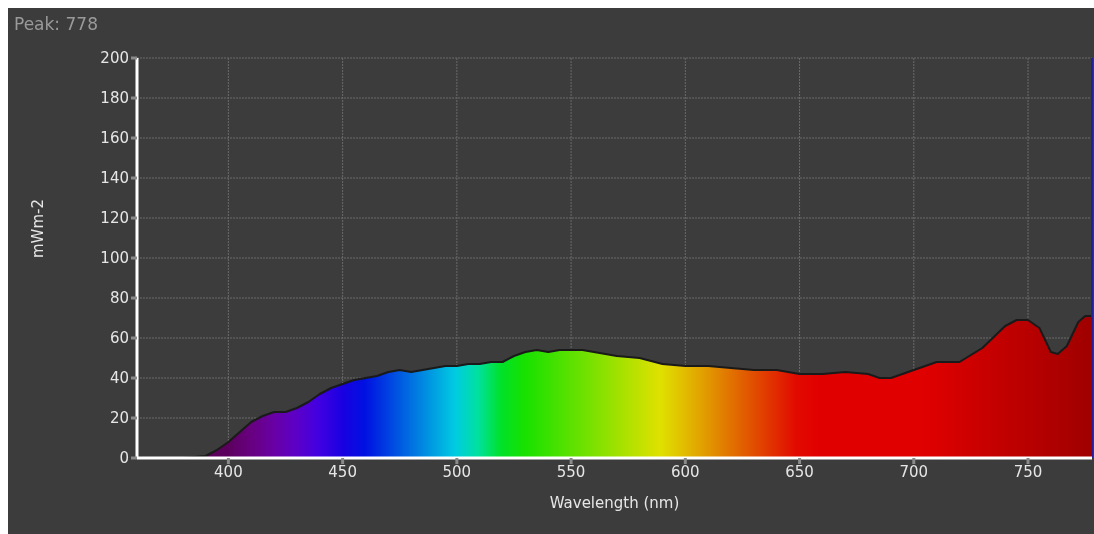  I want to click on x-tick-label: 750, so click(1028, 471).